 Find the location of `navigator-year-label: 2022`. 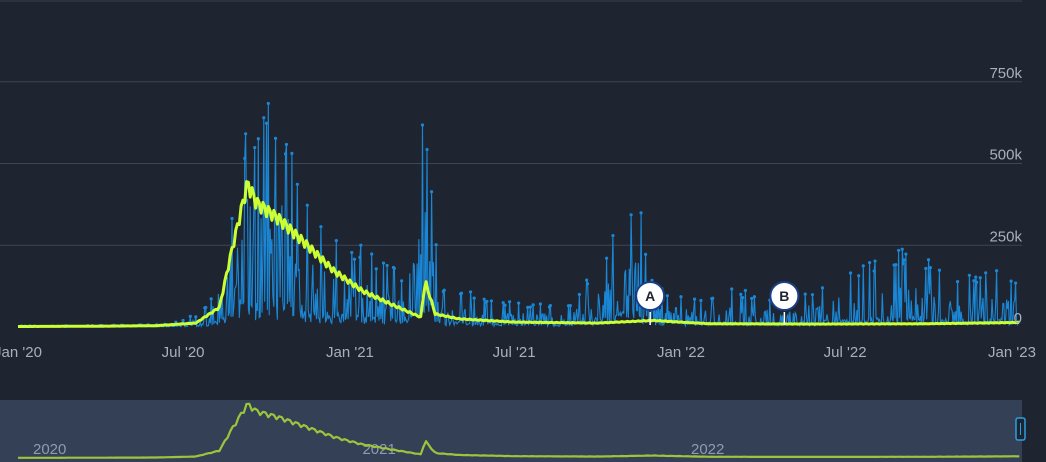

navigator-year-label: 2022 is located at coordinates (707, 449).